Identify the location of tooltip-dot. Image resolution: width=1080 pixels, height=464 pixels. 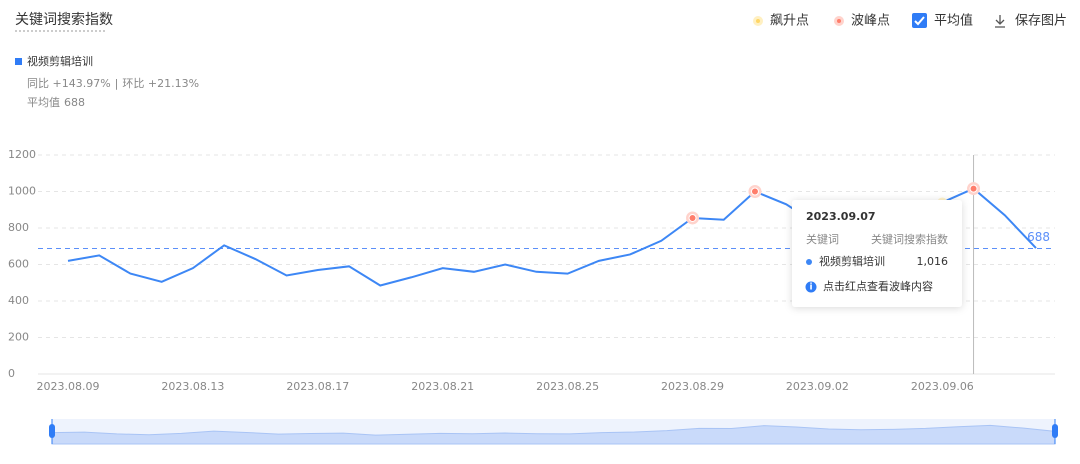
(809, 262).